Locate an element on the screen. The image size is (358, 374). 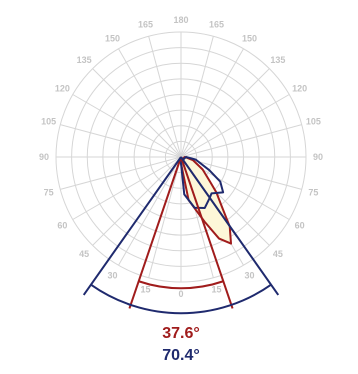
beam-angle-label-inner: 37.6° is located at coordinates (181, 333).